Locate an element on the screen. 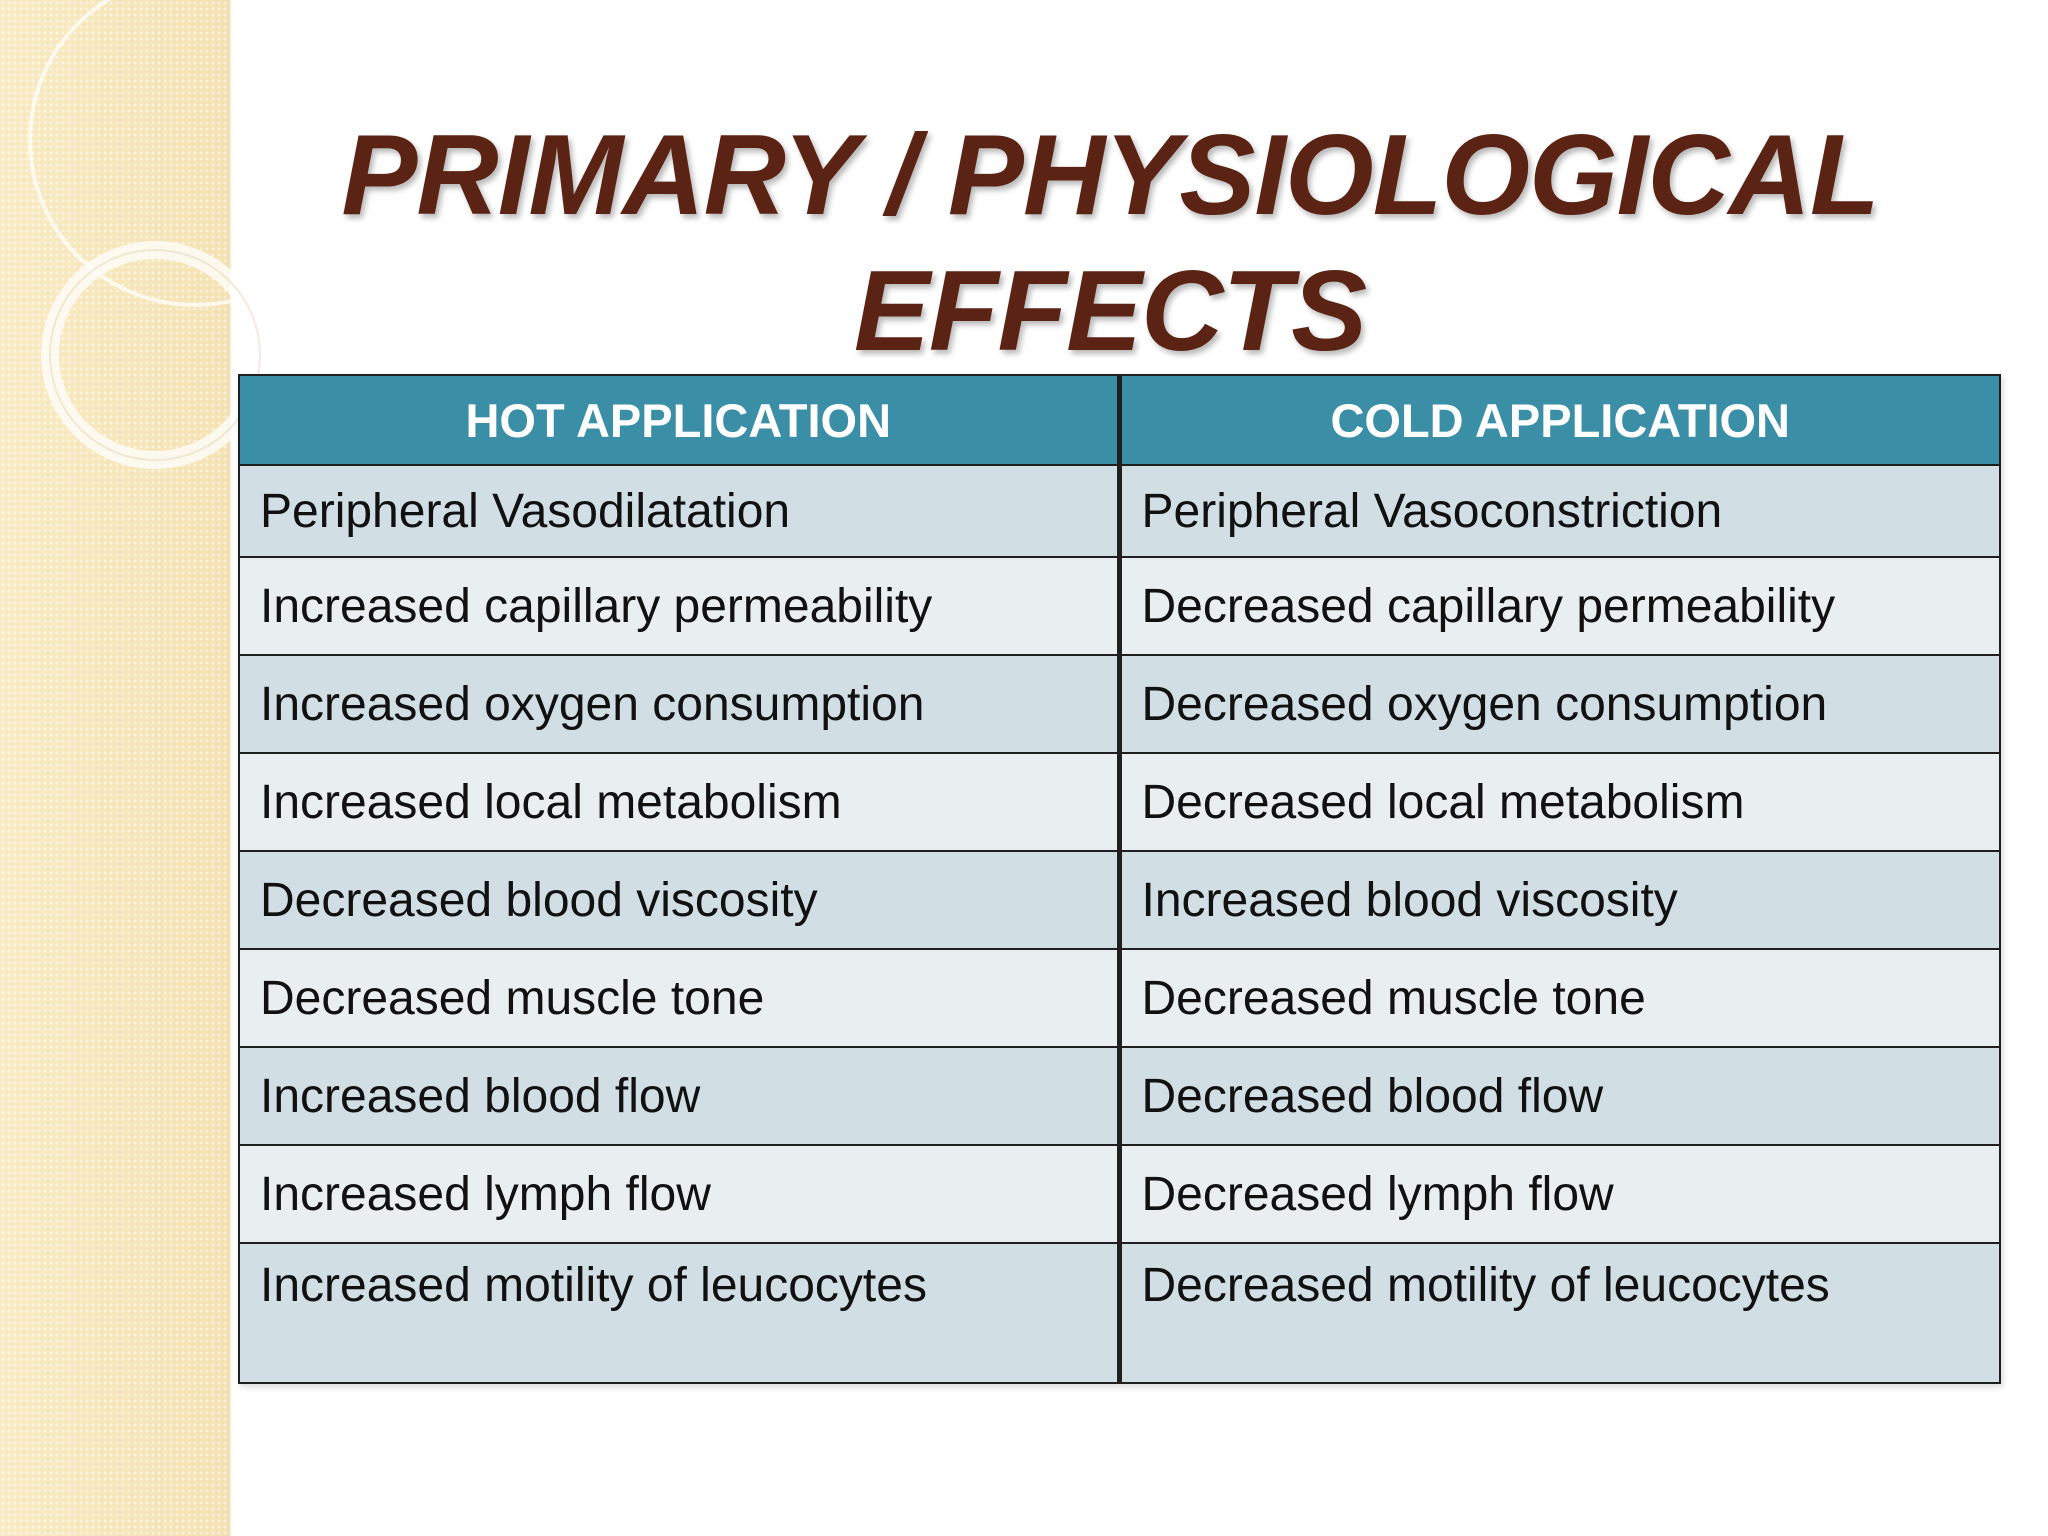 This screenshot has width=2048, height=1536. hot-effect-cell: Decreased blood viscosity is located at coordinates (680, 900).